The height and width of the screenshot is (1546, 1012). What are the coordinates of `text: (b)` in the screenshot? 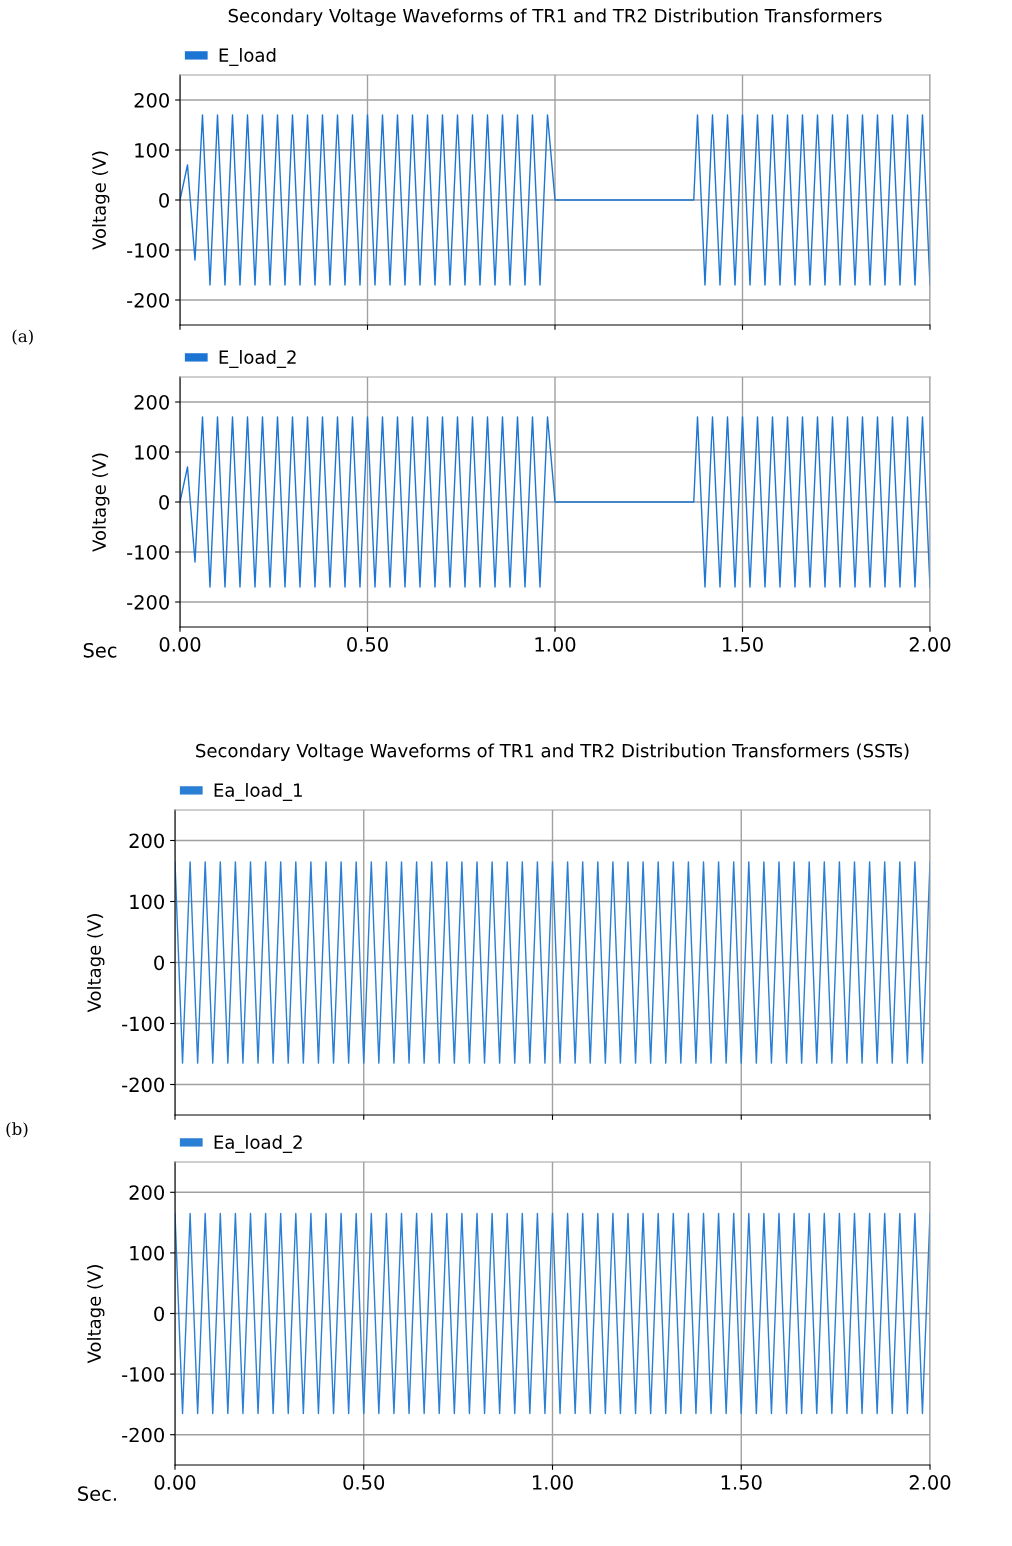 It's located at (17, 1130).